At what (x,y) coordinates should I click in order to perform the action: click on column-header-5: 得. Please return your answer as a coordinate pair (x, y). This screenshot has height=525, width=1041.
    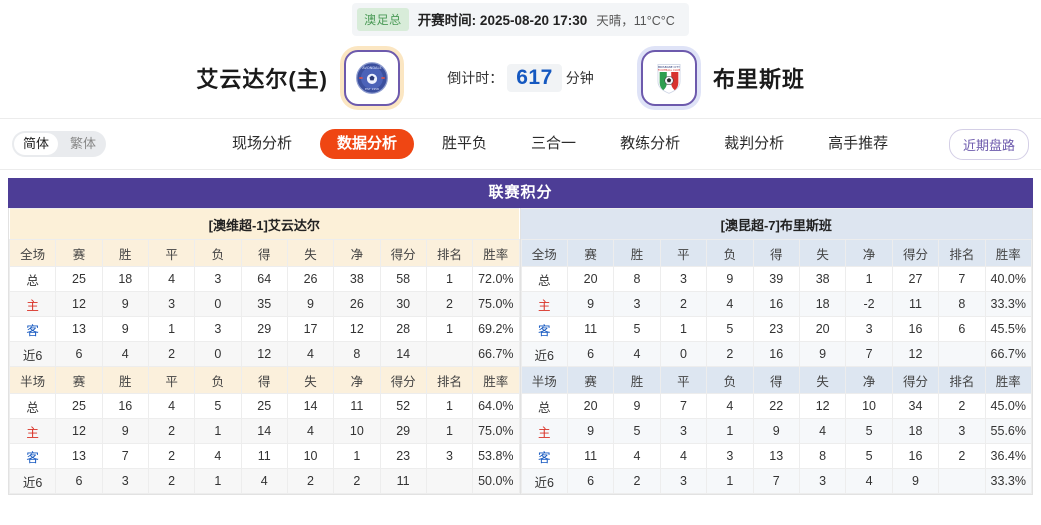
    Looking at the image, I should click on (776, 380).